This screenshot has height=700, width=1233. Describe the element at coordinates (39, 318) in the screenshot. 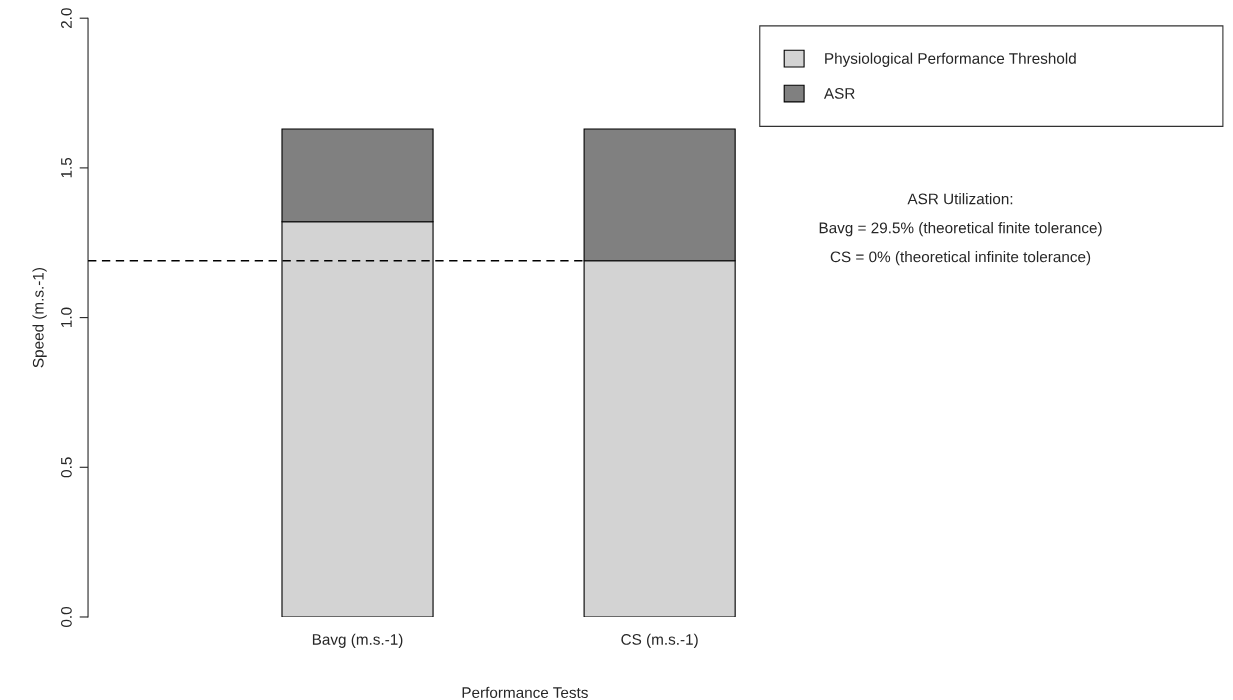

I see `y-axis-title: Speed (m.s.-1)` at that location.